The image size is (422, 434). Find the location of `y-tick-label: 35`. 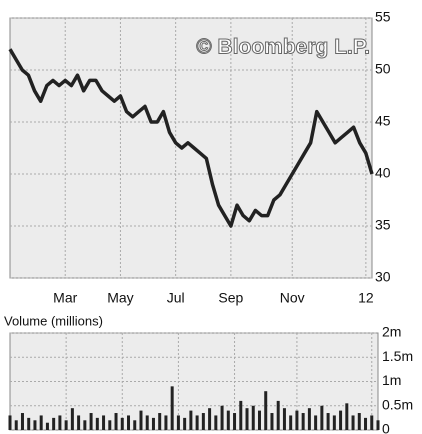

y-tick-label: 35 is located at coordinates (383, 225).